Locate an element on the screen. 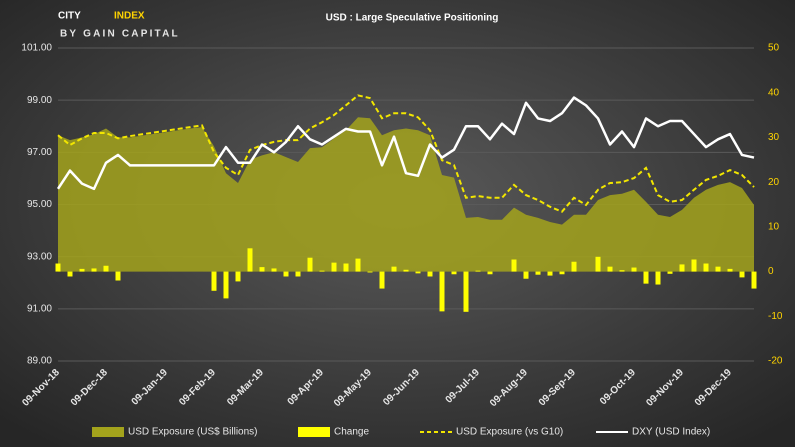 The image size is (795, 447). y-tick-label: 89.00 is located at coordinates (39, 361).